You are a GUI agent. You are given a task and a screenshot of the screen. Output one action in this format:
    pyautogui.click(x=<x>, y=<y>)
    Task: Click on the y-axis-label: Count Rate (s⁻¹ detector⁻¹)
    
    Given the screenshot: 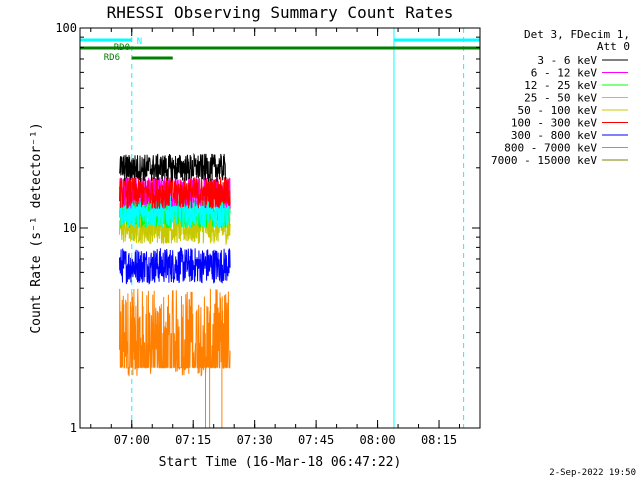 What is the action you would take?
    pyautogui.click(x=36, y=227)
    